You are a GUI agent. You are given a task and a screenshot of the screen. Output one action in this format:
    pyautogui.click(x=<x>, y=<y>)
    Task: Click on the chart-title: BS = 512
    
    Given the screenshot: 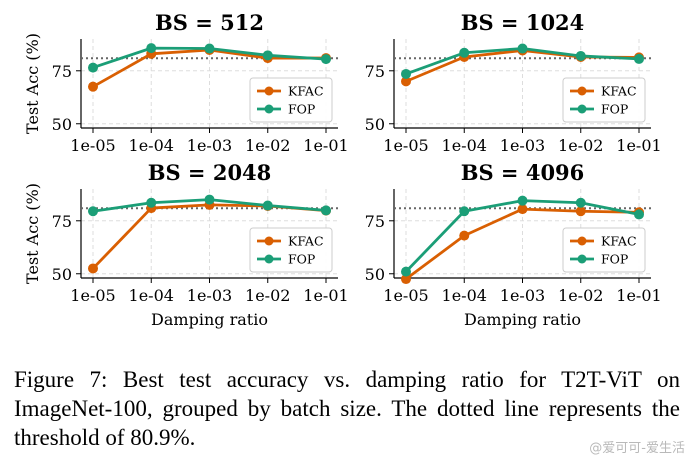 What is the action you would take?
    pyautogui.click(x=209, y=22)
    